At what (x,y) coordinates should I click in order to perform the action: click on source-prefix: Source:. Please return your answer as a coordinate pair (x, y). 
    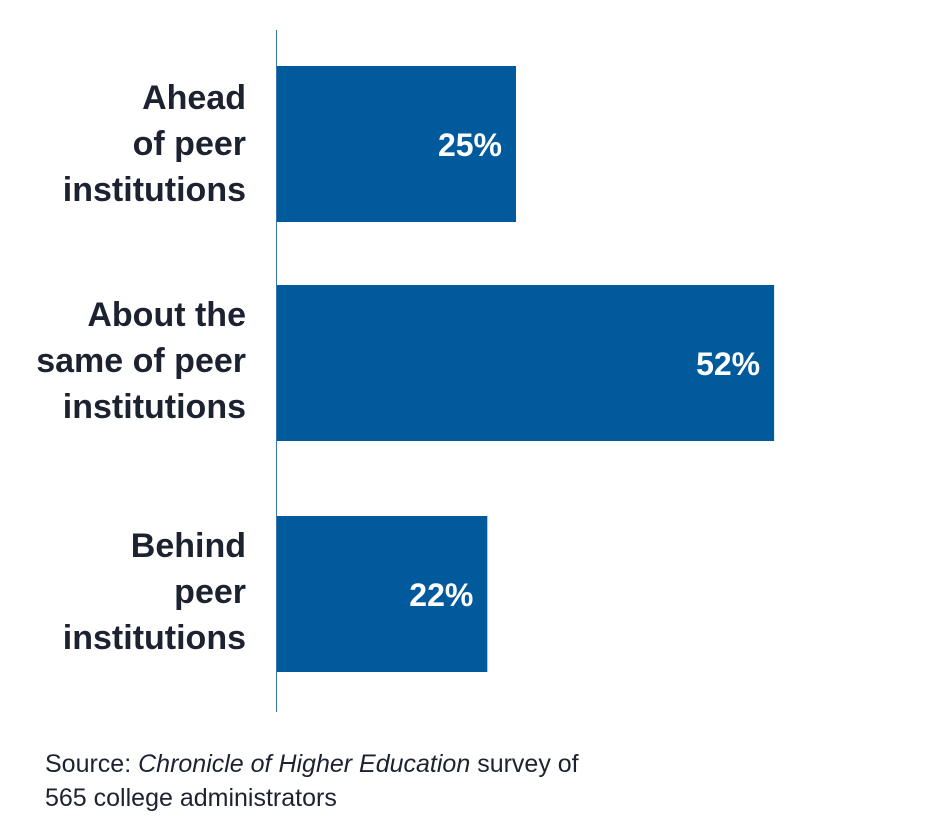
    Looking at the image, I should click on (92, 764).